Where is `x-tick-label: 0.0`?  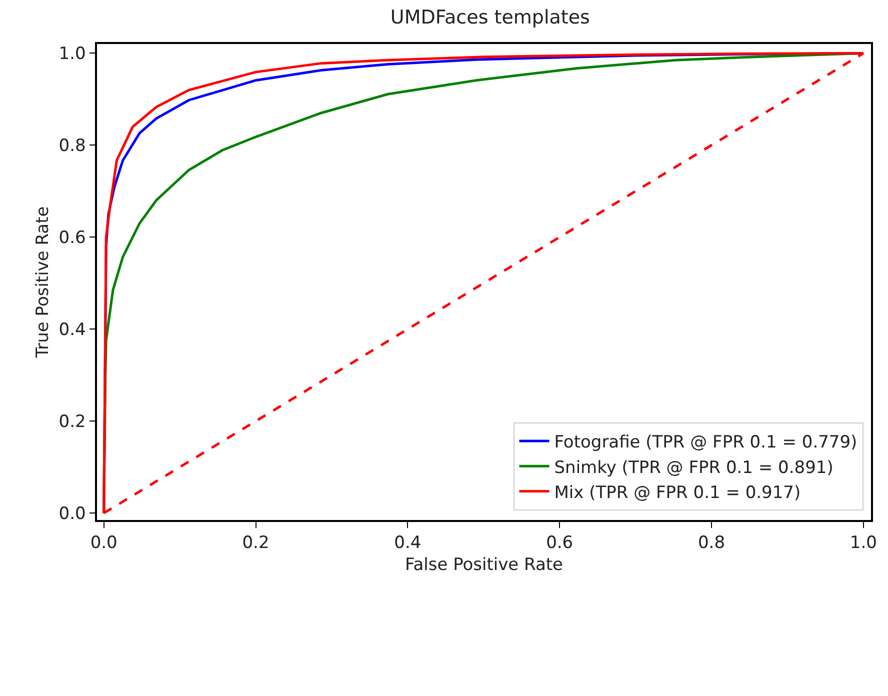 x-tick-label: 0.0 is located at coordinates (104, 543).